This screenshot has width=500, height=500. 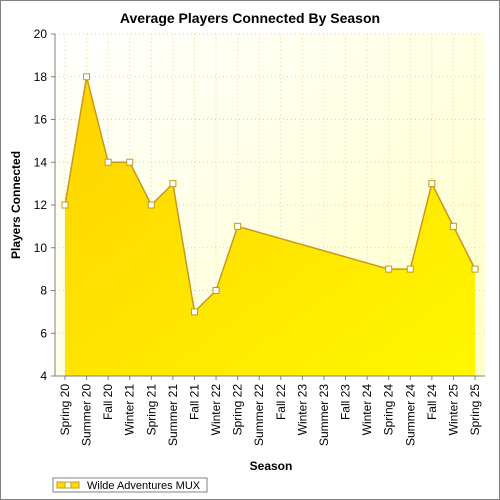 What do you see at coordinates (281, 402) in the screenshot?
I see `x-tick-label: Fall 22` at bounding box center [281, 402].